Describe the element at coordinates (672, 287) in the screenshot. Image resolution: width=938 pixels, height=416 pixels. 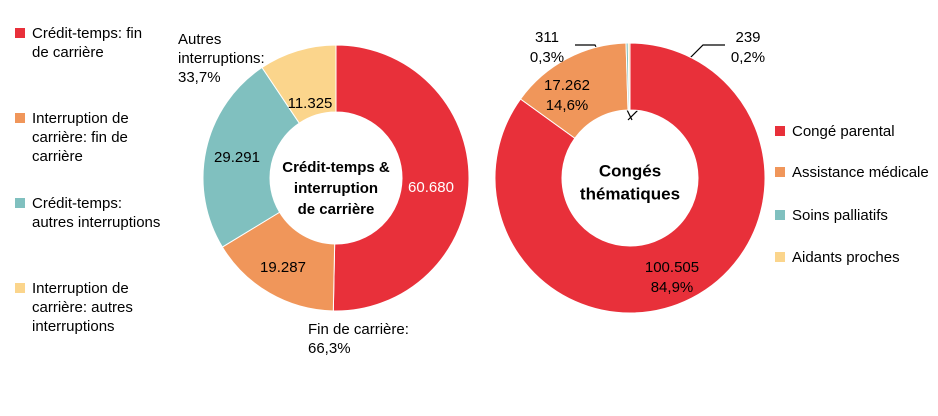
I see `percent-label: 84,9%` at that location.